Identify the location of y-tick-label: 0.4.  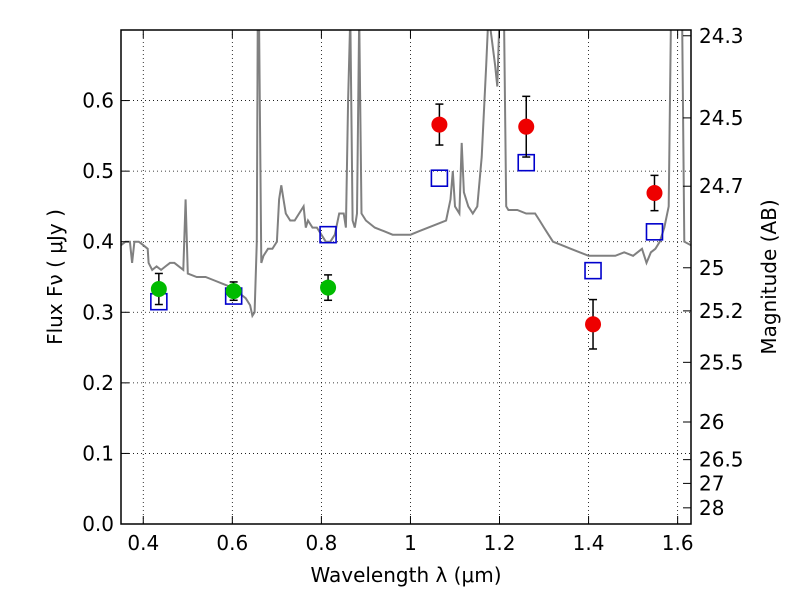
(98, 242).